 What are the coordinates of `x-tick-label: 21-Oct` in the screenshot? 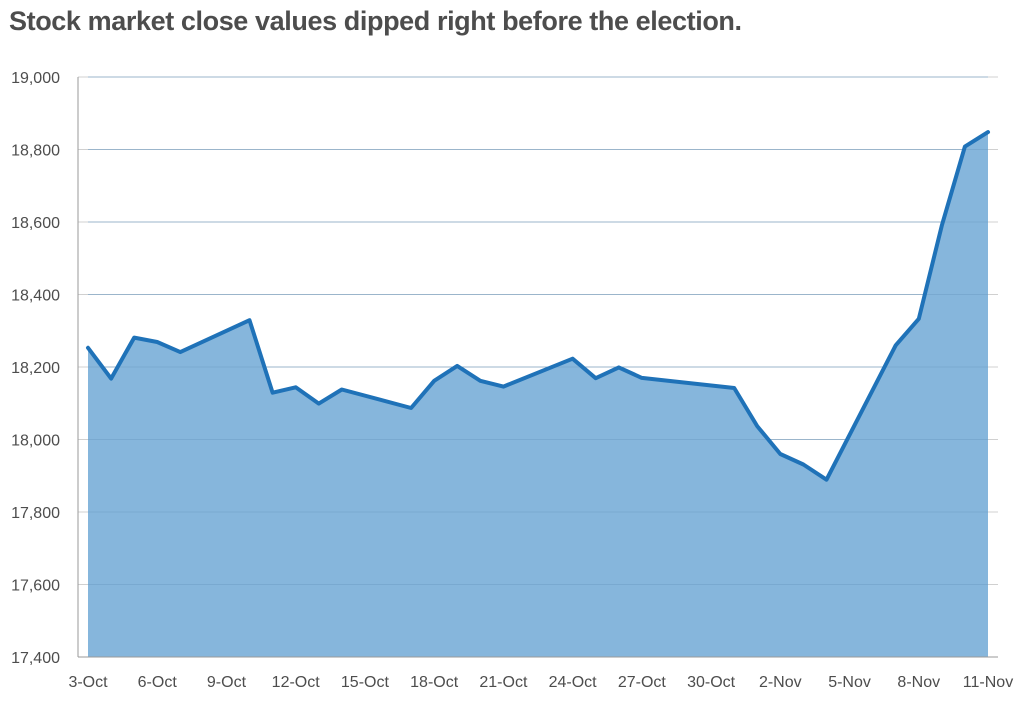 It's located at (503, 682).